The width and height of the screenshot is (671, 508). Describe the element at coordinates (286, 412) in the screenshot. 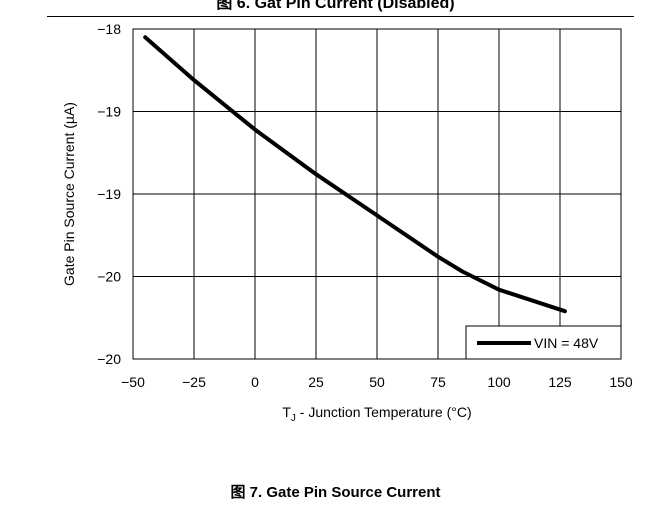

I see `x-axis-title-symbol: T` at that location.